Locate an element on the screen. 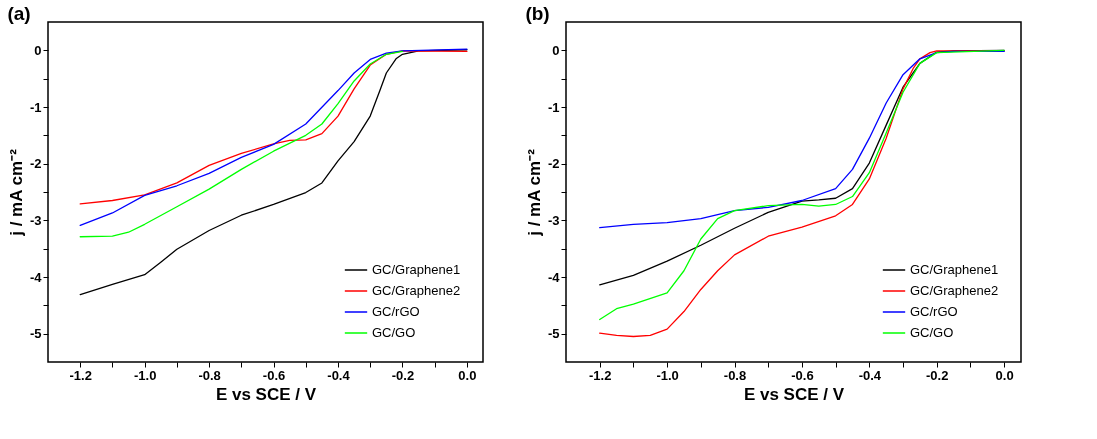 This screenshot has width=1097, height=439. line-series is located at coordinates (241, 144).